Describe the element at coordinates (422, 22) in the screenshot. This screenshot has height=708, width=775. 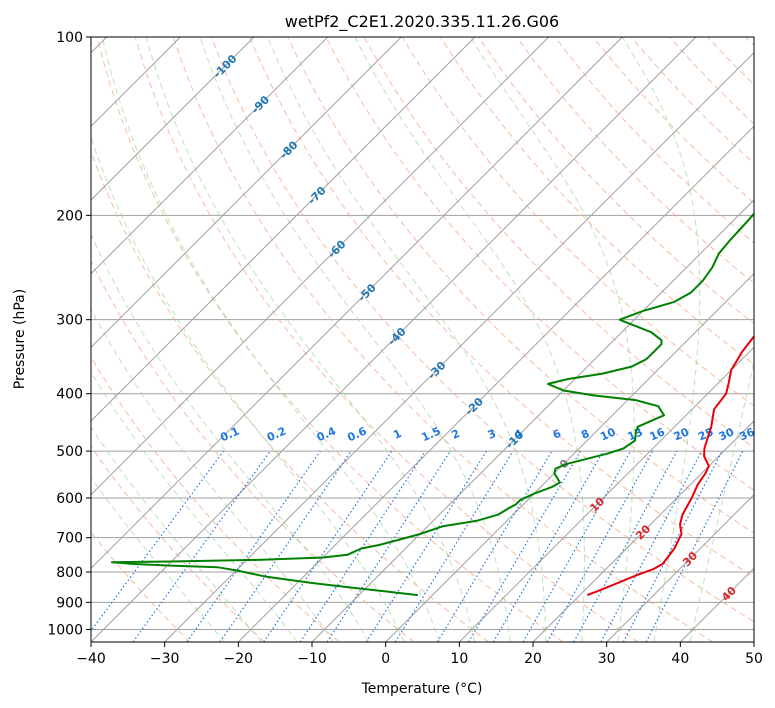
I see `chart-title: wetPf2_C2E1.2020.335.11.26.G06` at that location.